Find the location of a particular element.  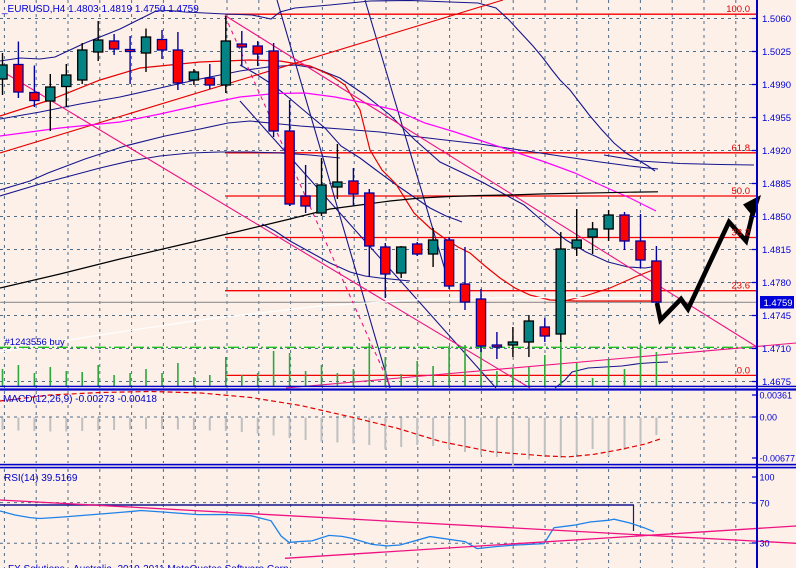

svg-text: 1.4745 is located at coordinates (776, 316).